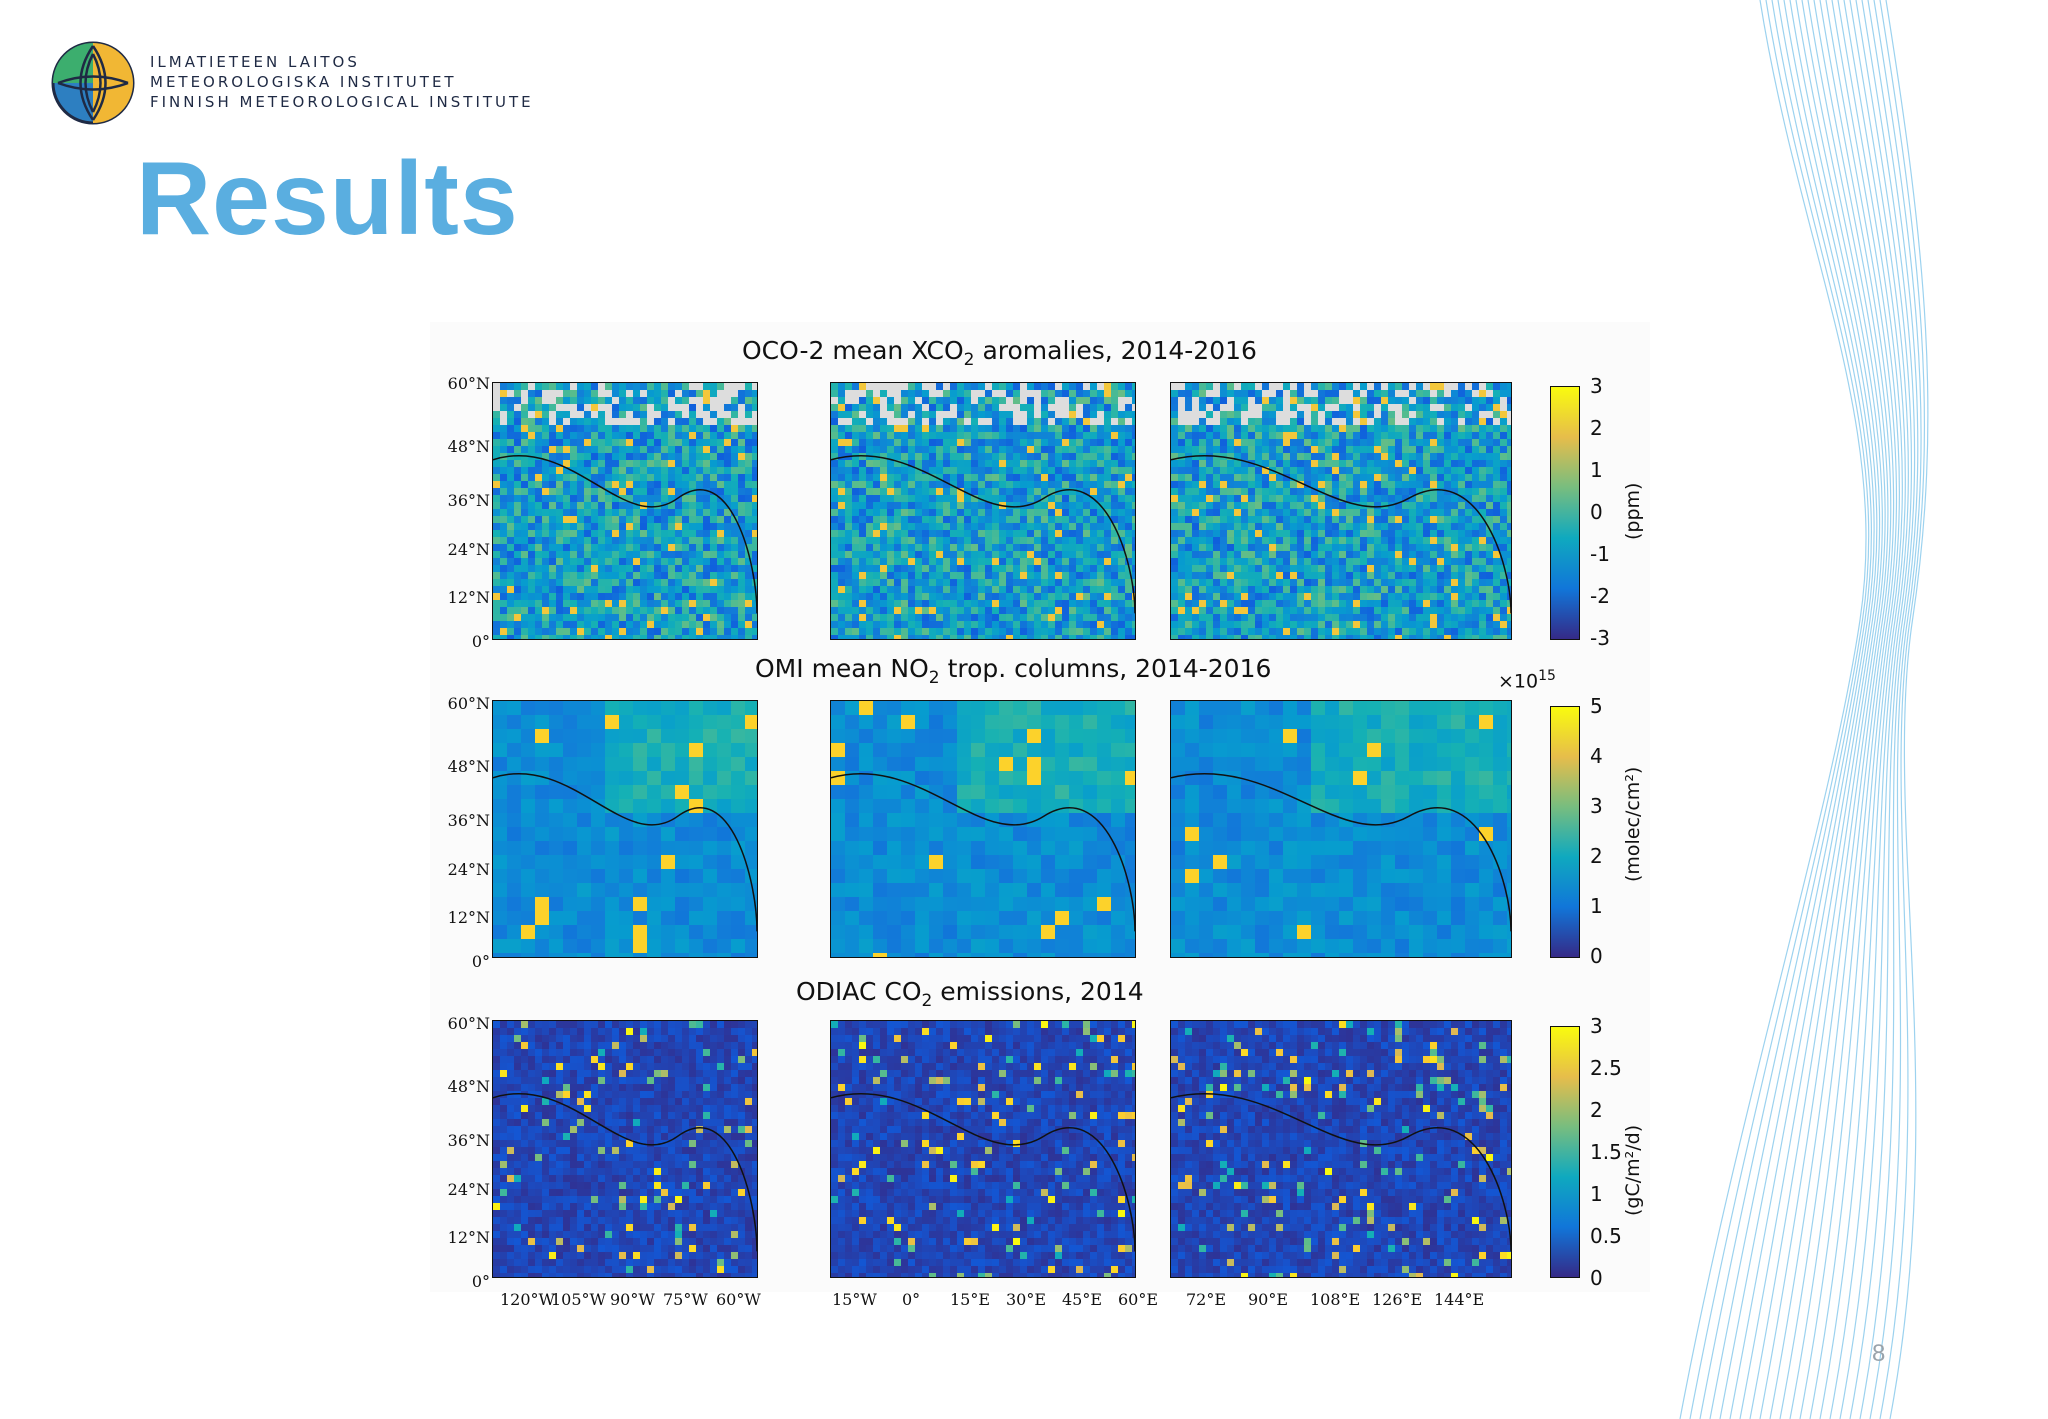 This screenshot has height=1419, width=2048. I want to click on lon-label: 15°W, so click(854, 1299).